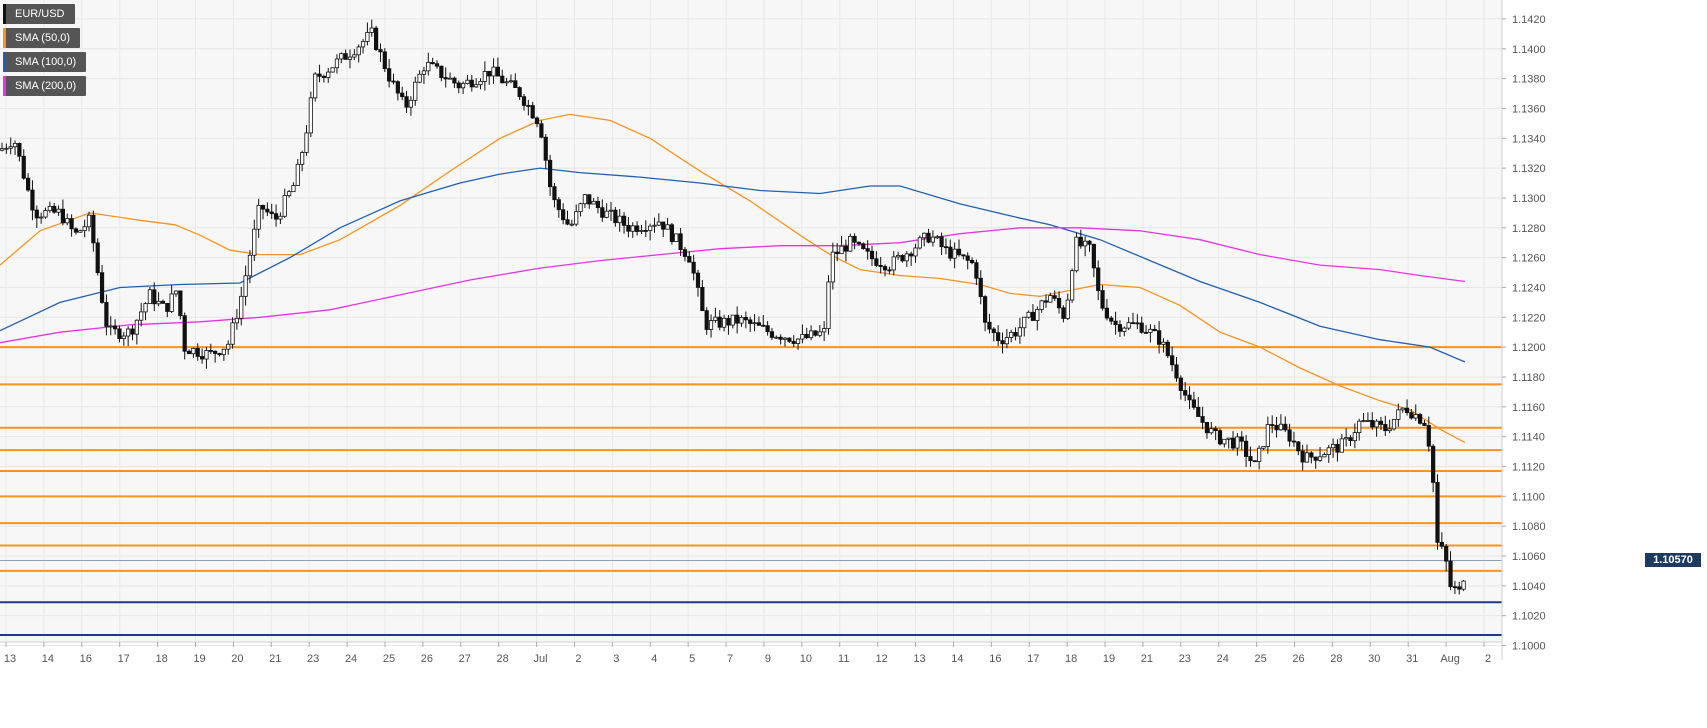 The width and height of the screenshot is (1707, 728). I want to click on y-tick-label: 1.1060, so click(1529, 557).